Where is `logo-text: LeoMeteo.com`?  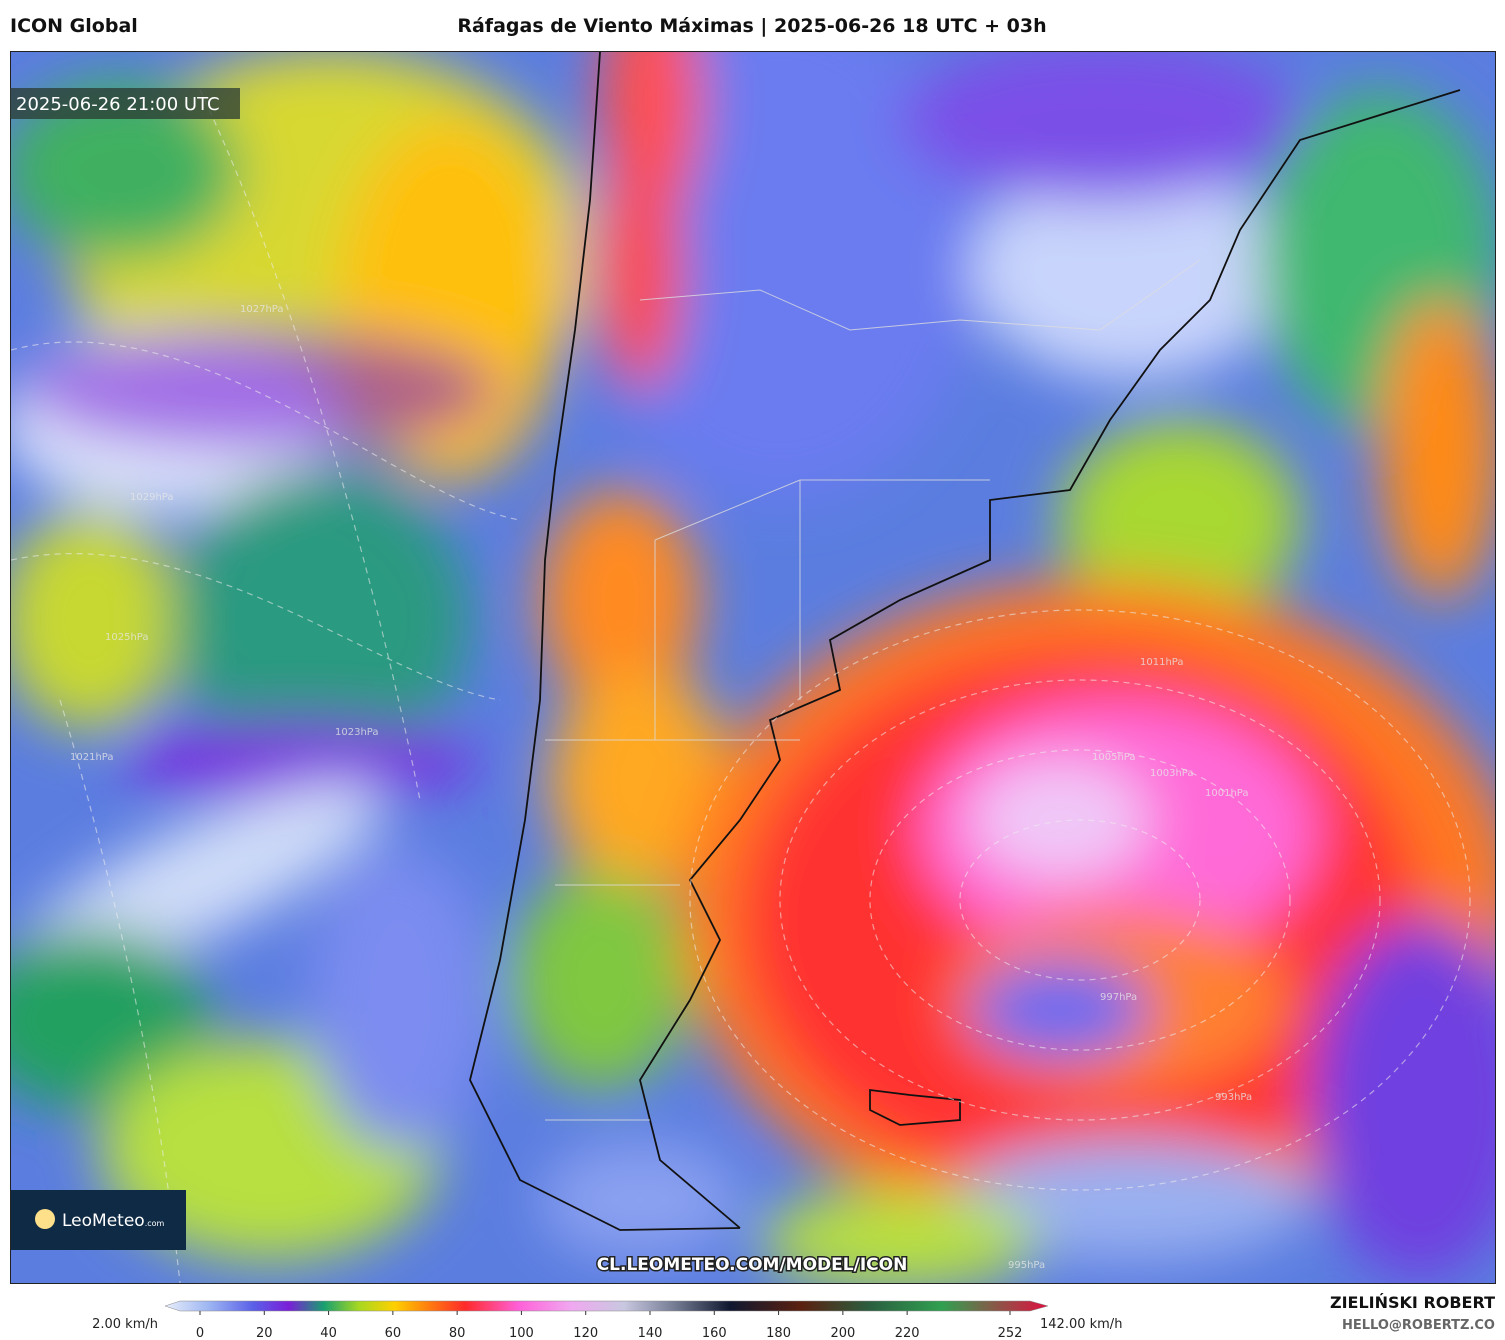 logo-text: LeoMeteo.com is located at coordinates (113, 1221).